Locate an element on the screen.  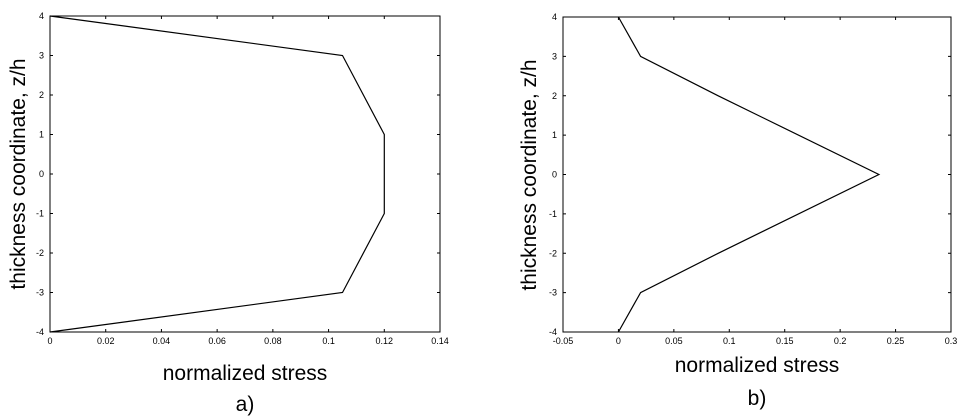
x-tick-label: 0.2 is located at coordinates (840, 341).